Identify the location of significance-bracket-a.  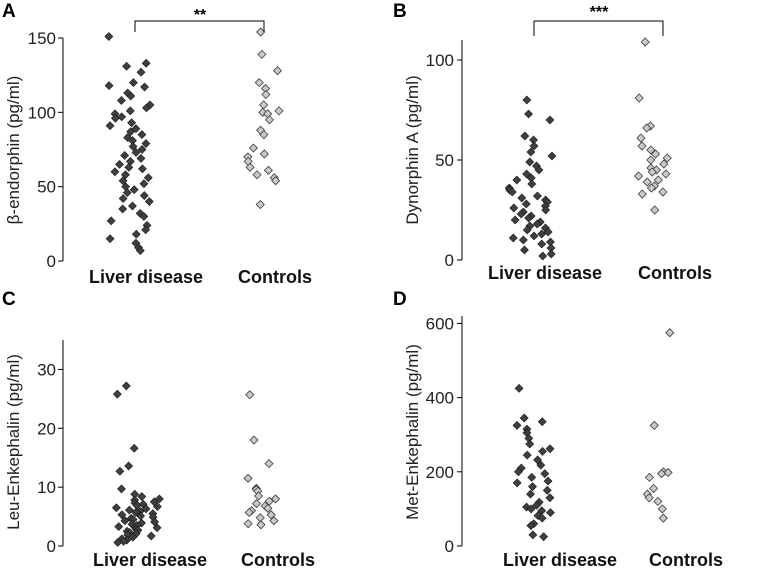
(199, 26).